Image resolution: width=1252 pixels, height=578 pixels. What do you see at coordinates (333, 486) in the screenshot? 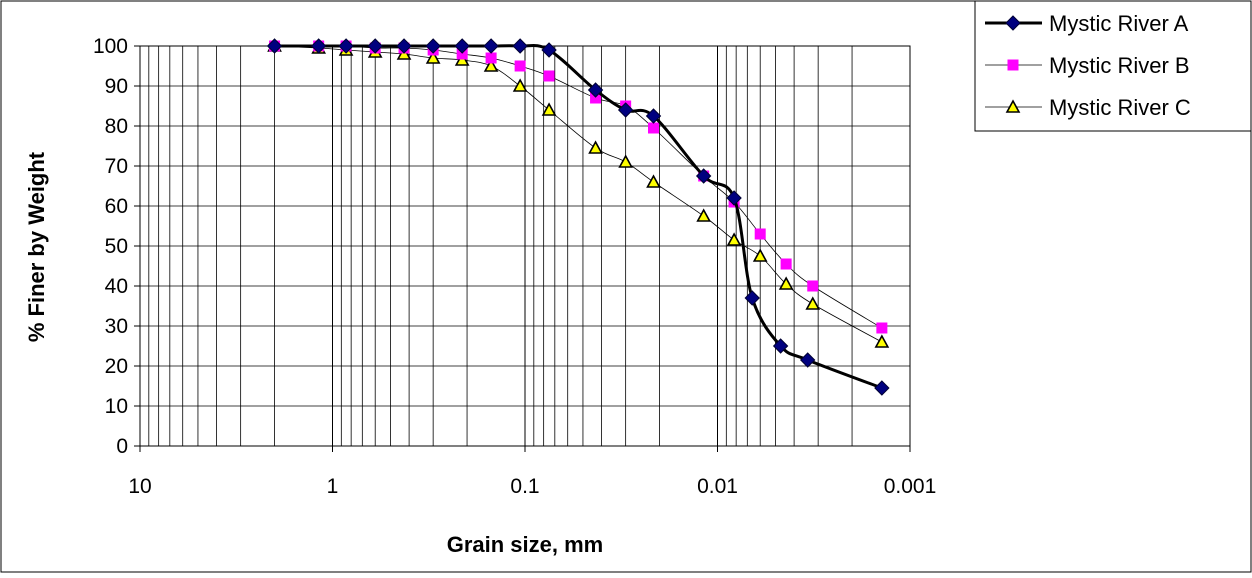
I see `x-tick-label: 1` at bounding box center [333, 486].